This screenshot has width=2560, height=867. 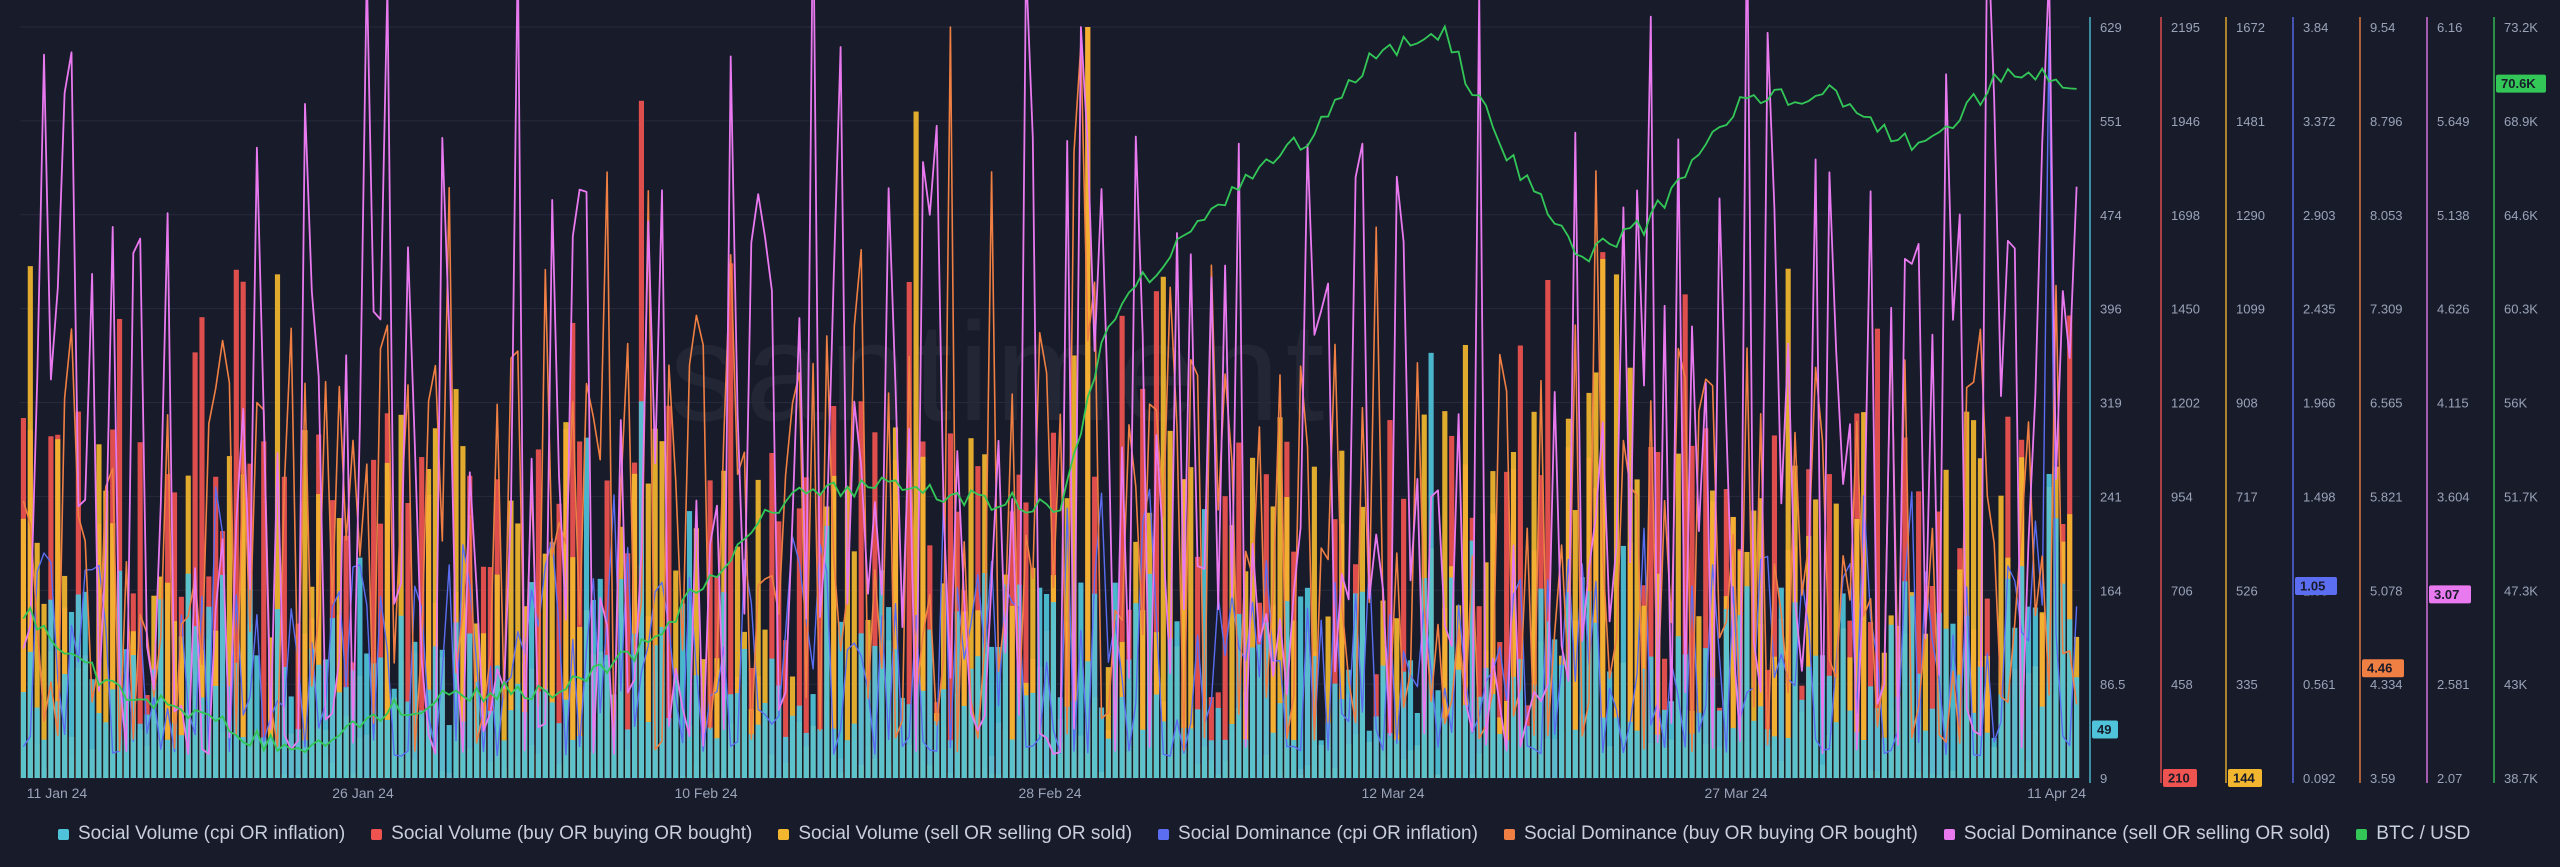 What do you see at coordinates (2386, 309) in the screenshot?
I see `y-tick-label: 7.309` at bounding box center [2386, 309].